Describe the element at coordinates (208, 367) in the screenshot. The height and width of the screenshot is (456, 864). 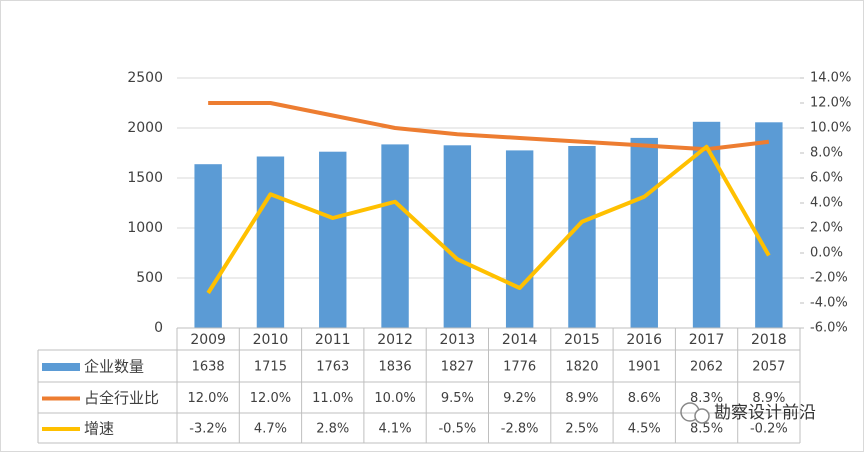
I see `table-cell: 1638` at that location.